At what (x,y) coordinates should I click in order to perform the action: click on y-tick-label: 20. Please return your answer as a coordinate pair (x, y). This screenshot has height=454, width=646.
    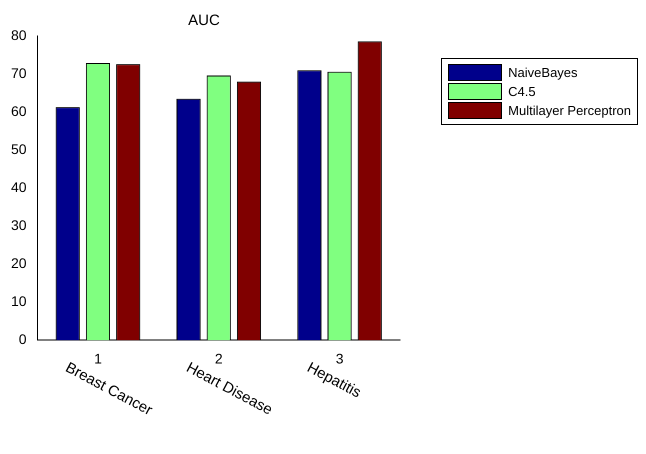
    Looking at the image, I should click on (18, 263).